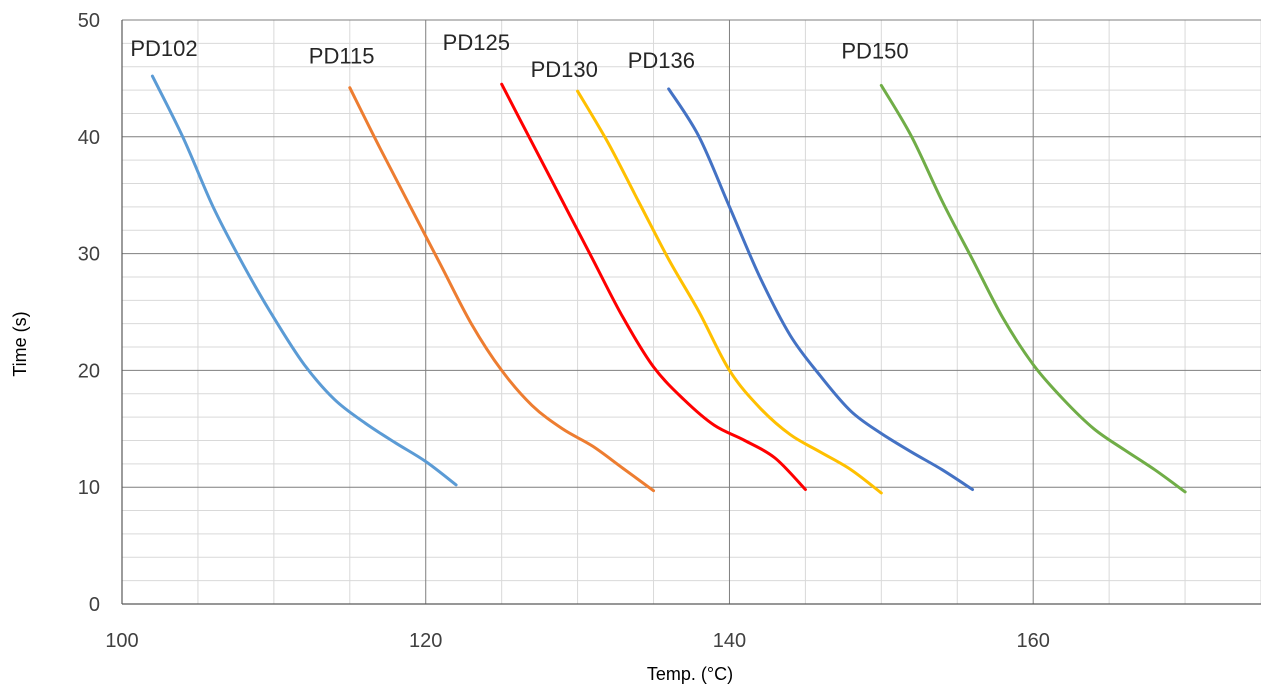 Image resolution: width=1261 pixels, height=692 pixels. I want to click on y-tick-label: 10, so click(89, 488).